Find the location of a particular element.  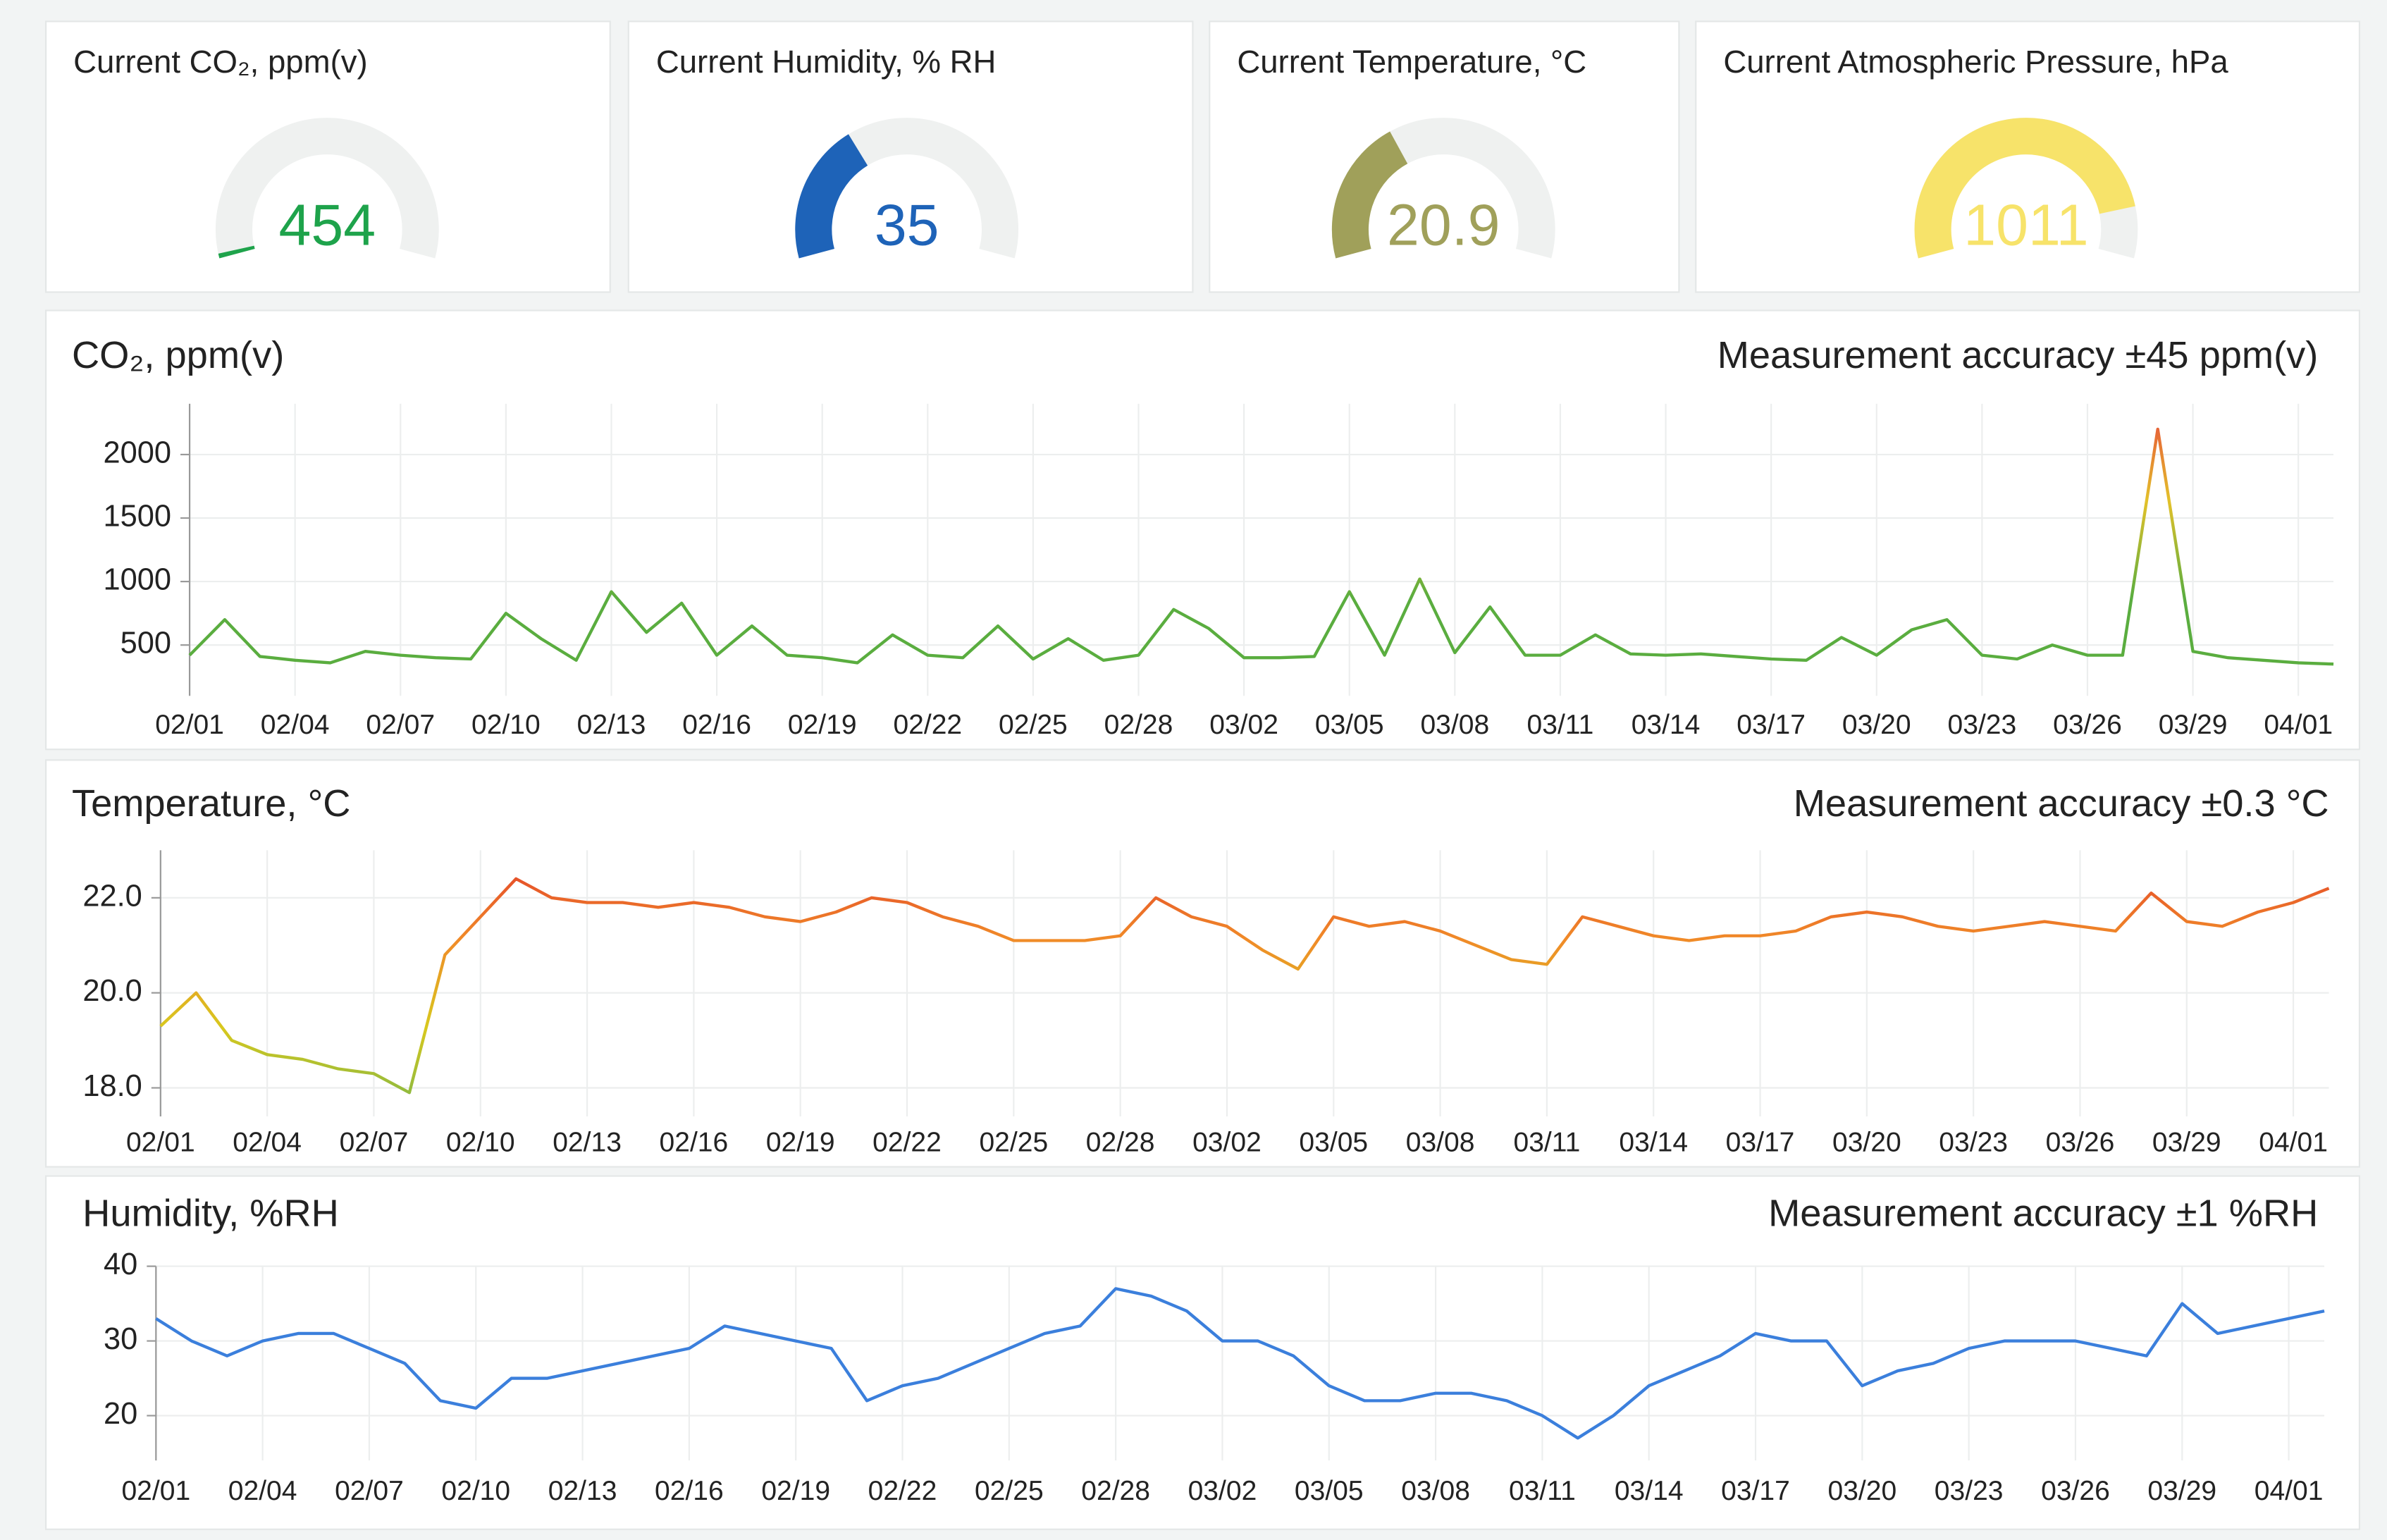

gauge-title: Current CO₂, ppm(v) is located at coordinates (220, 62).